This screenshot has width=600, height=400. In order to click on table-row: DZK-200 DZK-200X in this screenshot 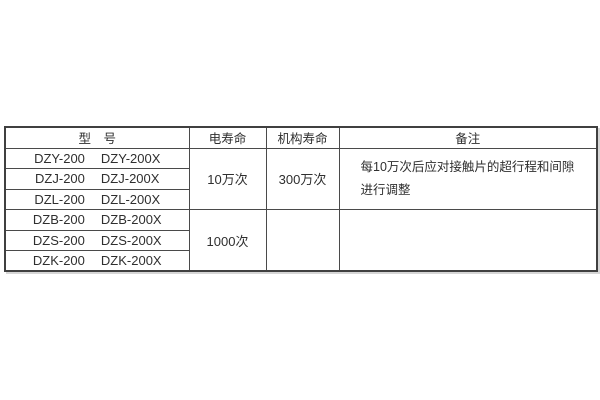, I will do `click(300, 261)`.